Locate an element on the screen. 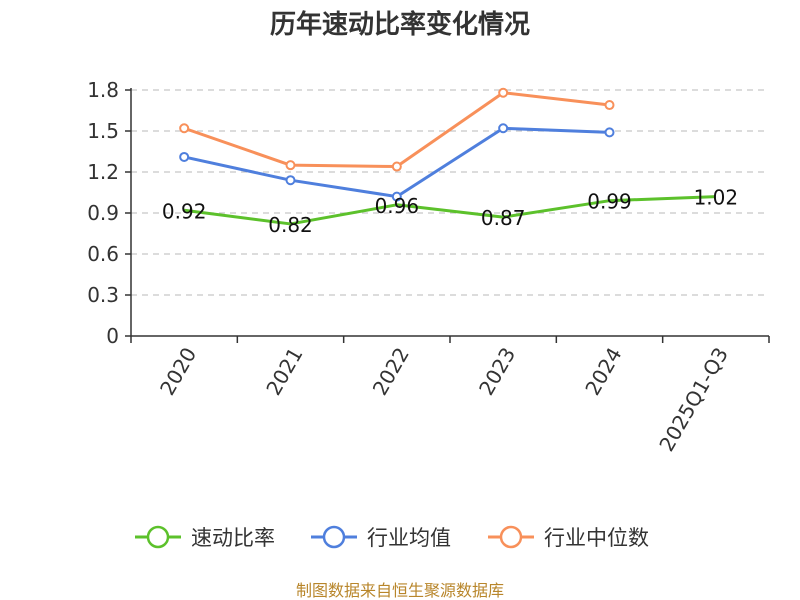 The width and height of the screenshot is (800, 600). legend-item-0: 速动比率 is located at coordinates (205, 537).